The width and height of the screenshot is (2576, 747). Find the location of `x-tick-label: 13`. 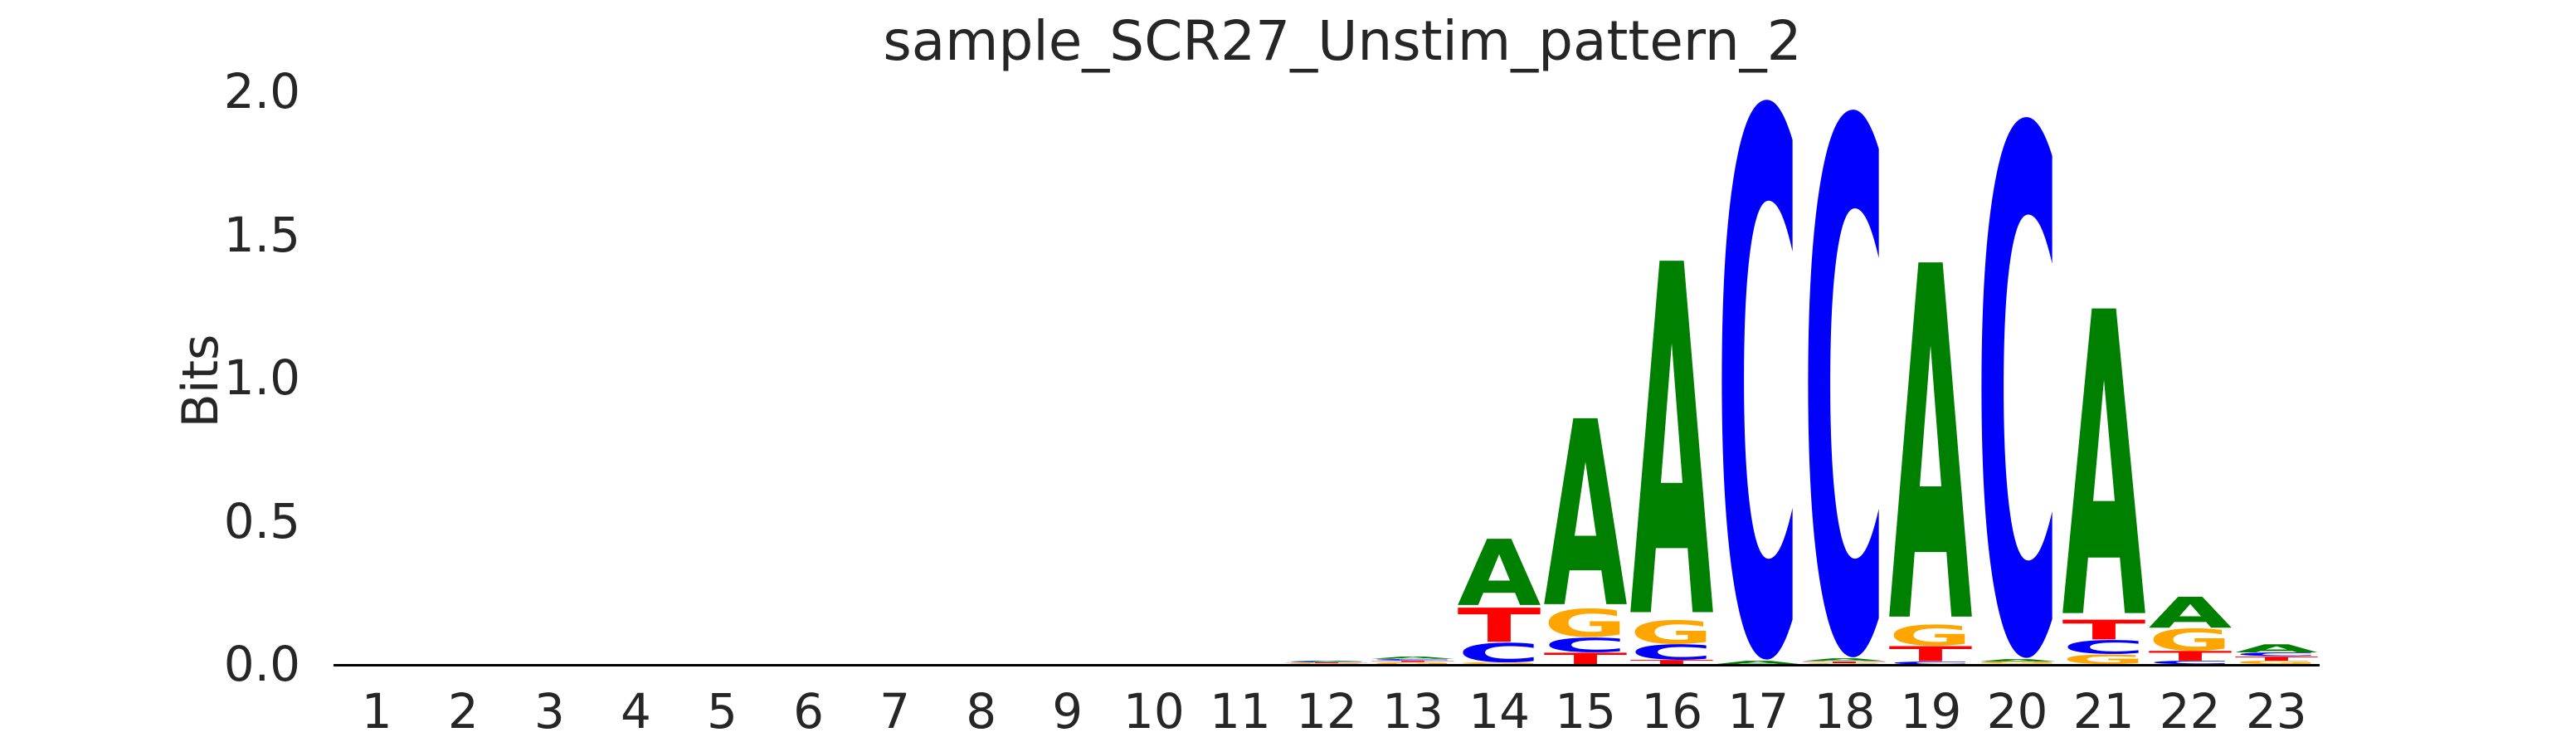

x-tick-label: 13 is located at coordinates (1413, 711).